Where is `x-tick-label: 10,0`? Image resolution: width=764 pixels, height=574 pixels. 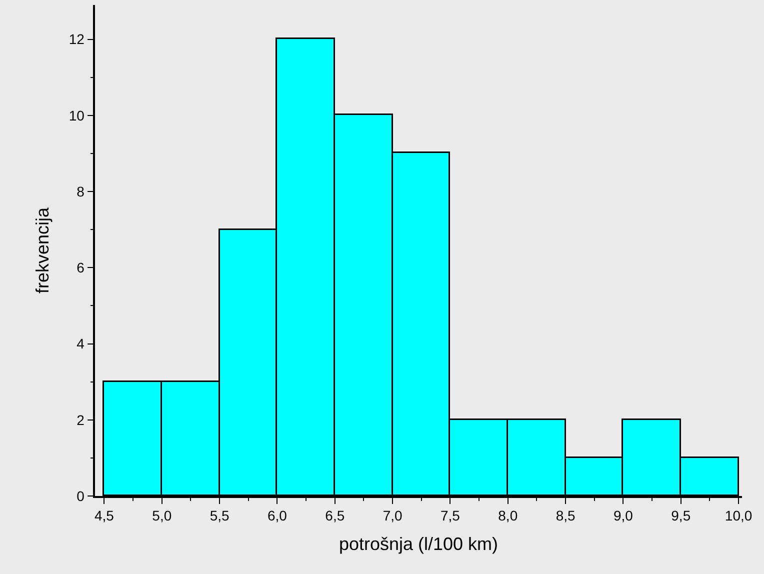 x-tick-label: 10,0 is located at coordinates (738, 516).